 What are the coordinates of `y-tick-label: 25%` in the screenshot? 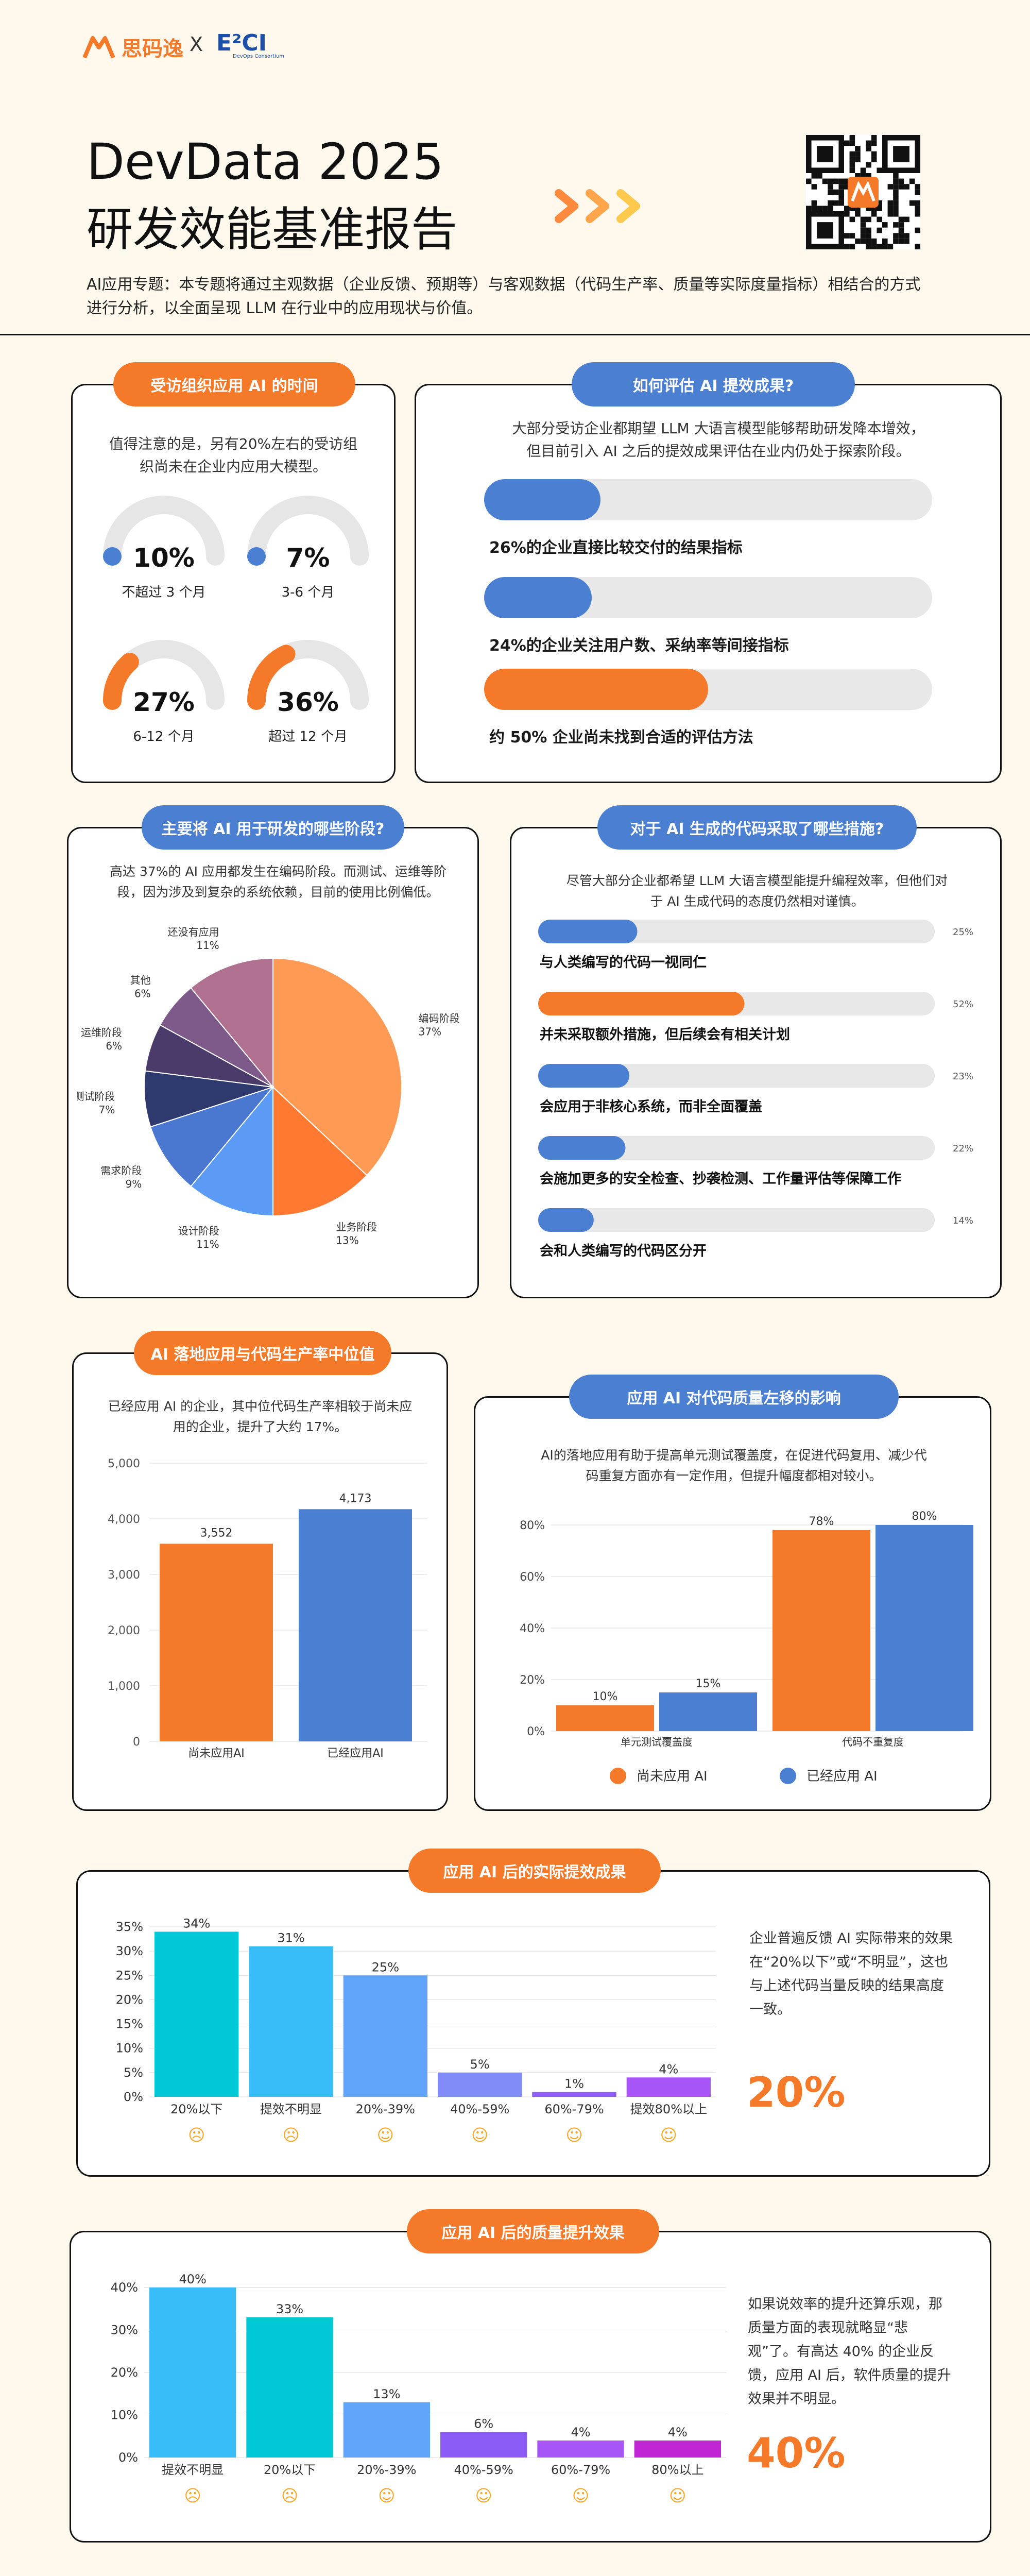 It's located at (129, 1975).